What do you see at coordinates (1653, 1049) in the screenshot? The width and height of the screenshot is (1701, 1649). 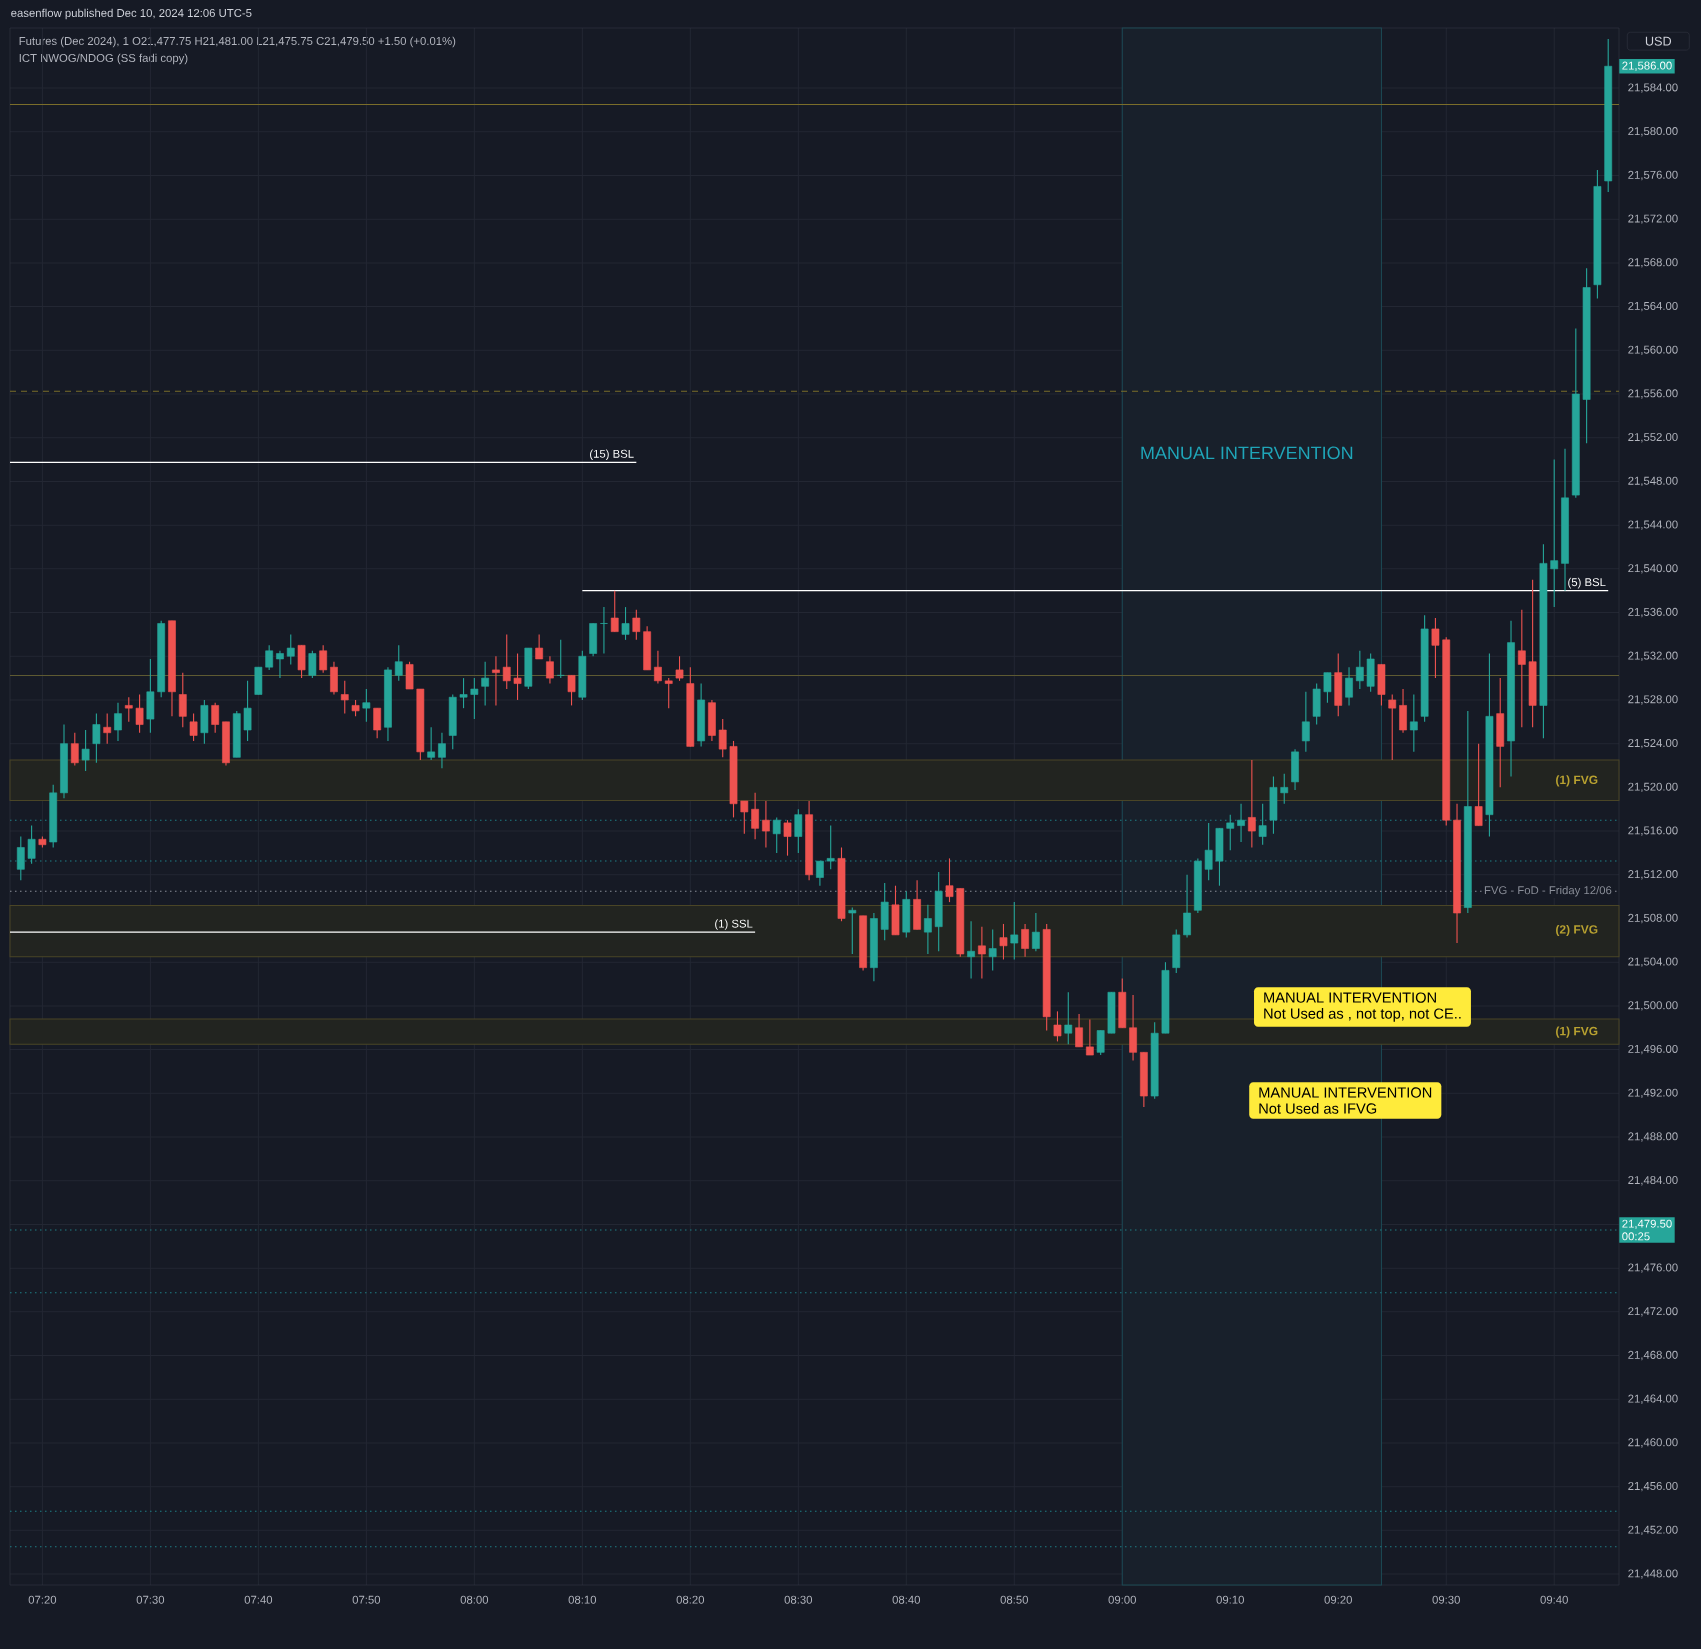 I see `y-tick-label: 21,496.00` at bounding box center [1653, 1049].